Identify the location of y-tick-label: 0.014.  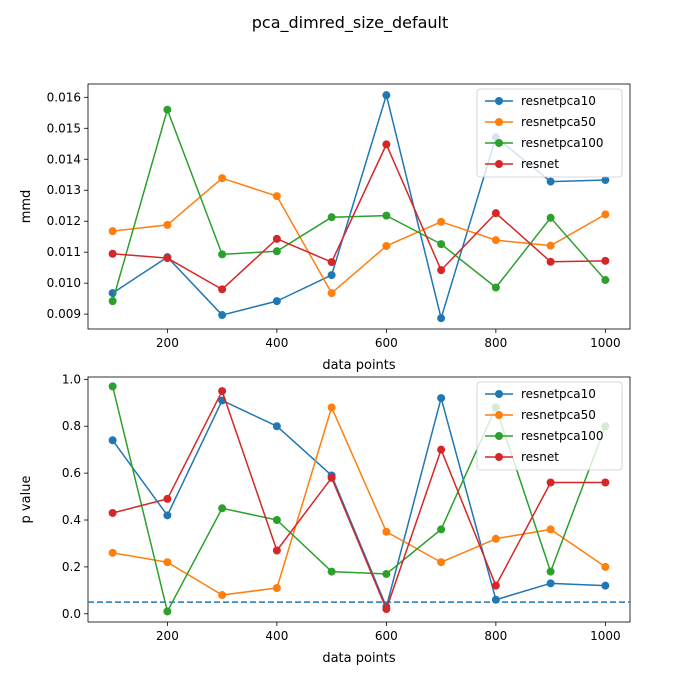
(64, 159).